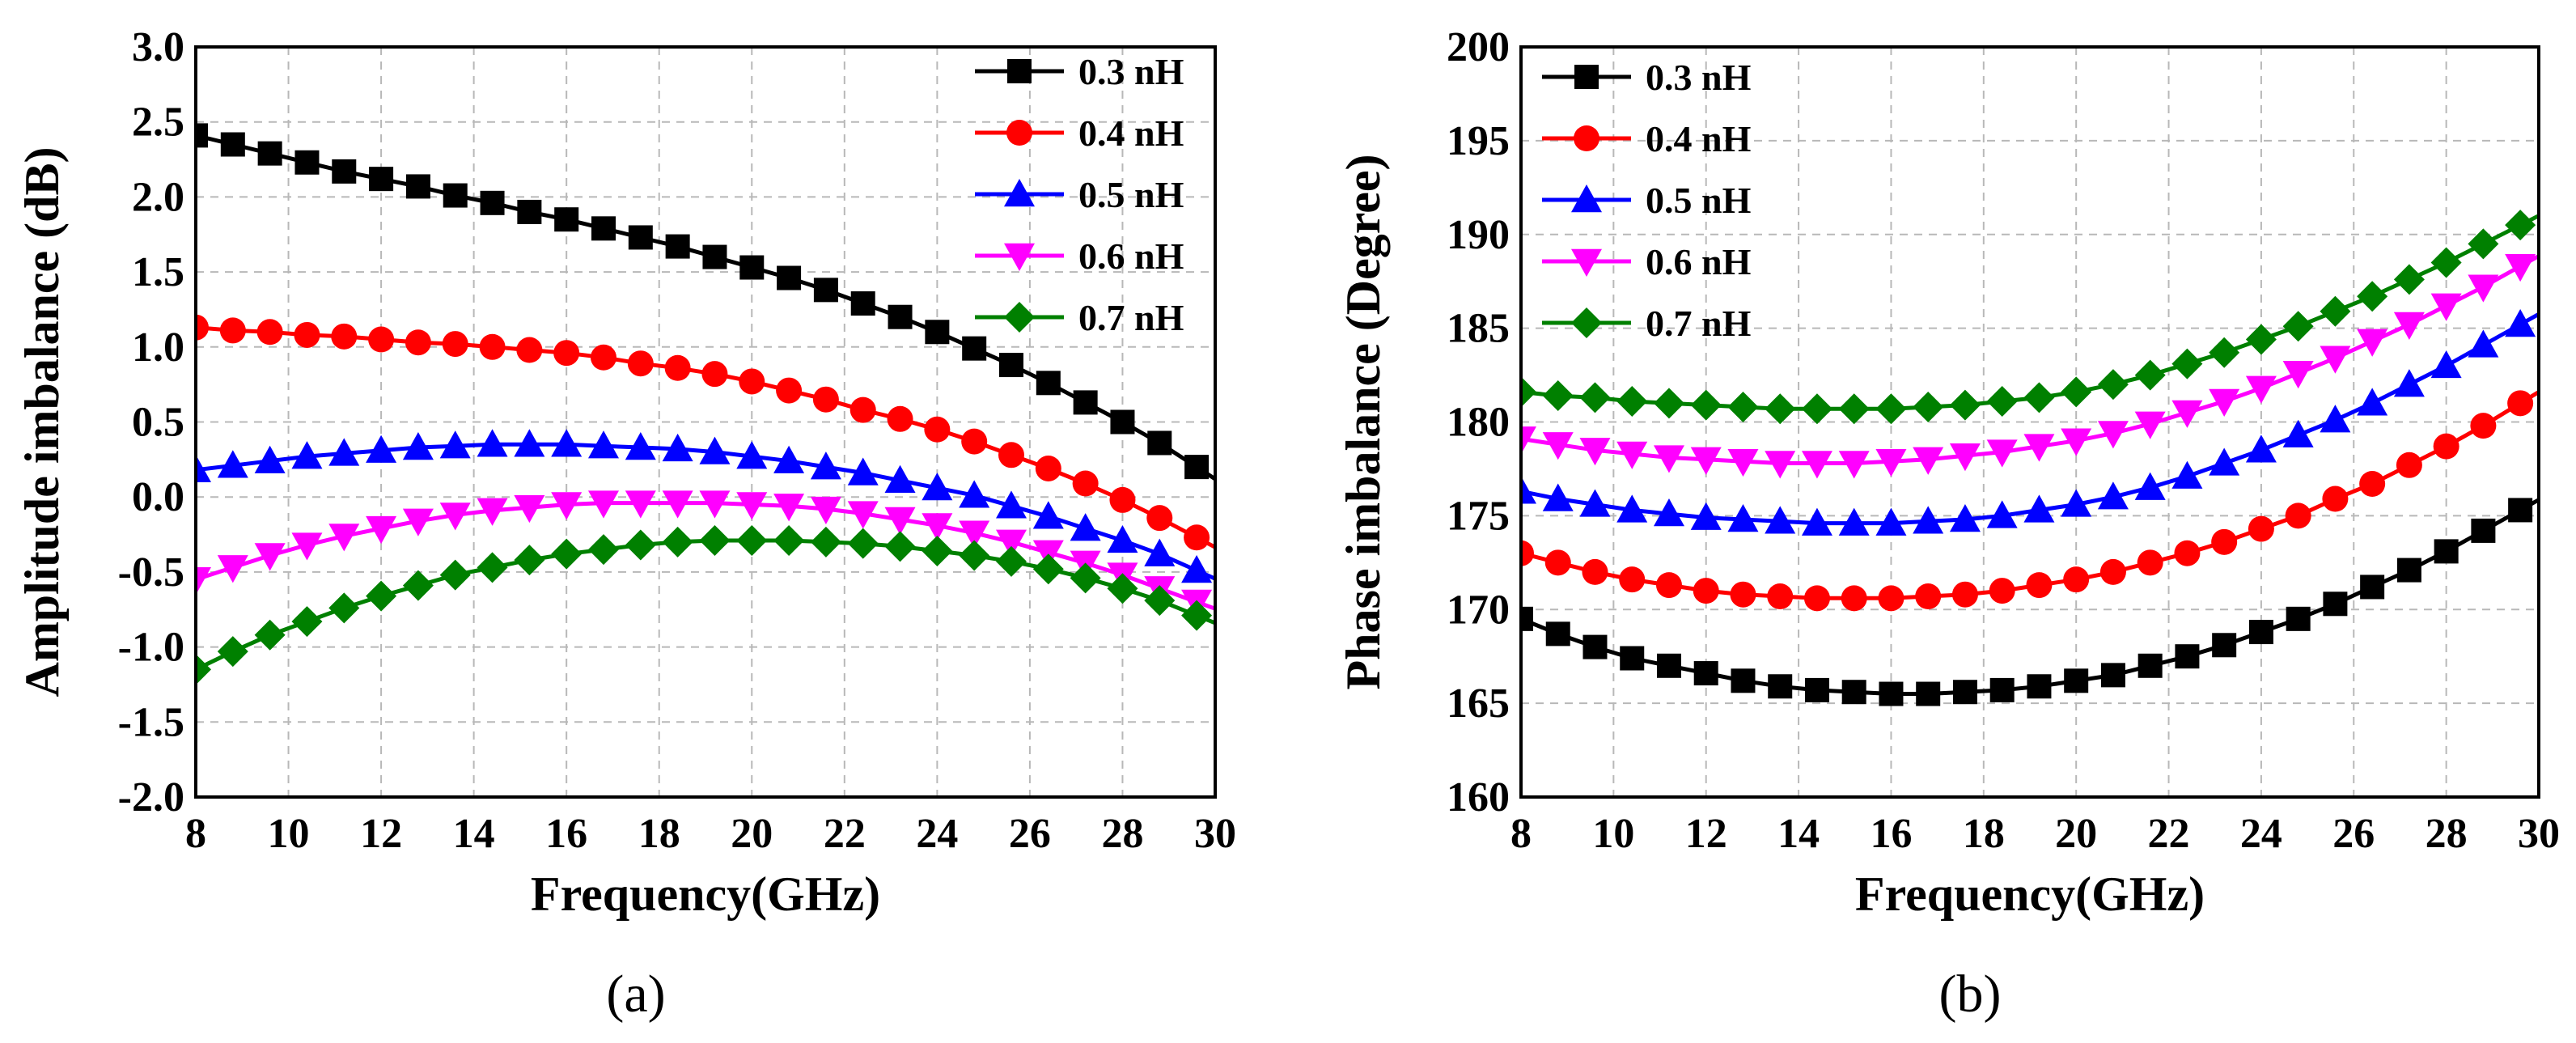 The height and width of the screenshot is (1043, 2576). What do you see at coordinates (289, 834) in the screenshot?
I see `x-tick-label: 10` at bounding box center [289, 834].